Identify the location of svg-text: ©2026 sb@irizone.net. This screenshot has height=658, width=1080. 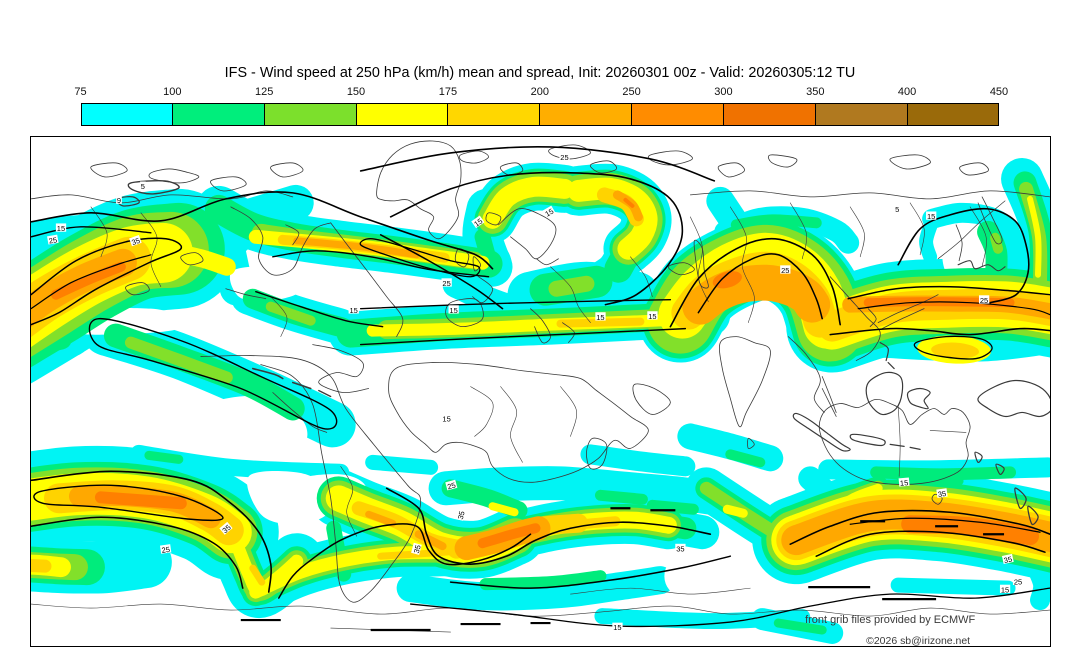
(918, 641).